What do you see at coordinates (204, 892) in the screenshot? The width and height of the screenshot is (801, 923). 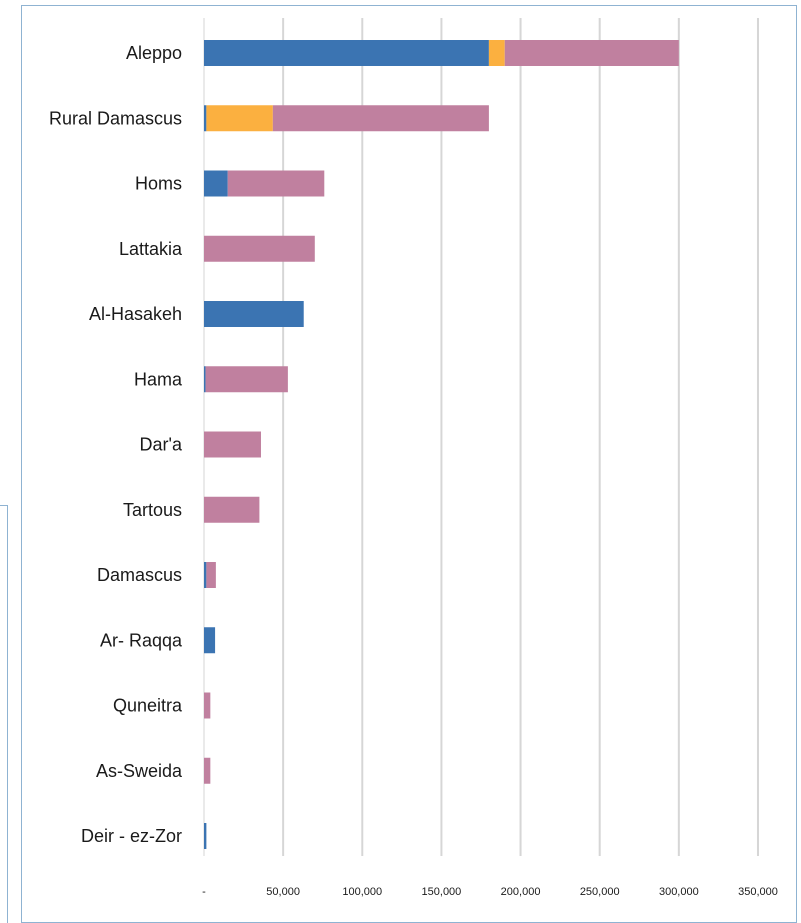 I see `x-tick-label: -` at bounding box center [204, 892].